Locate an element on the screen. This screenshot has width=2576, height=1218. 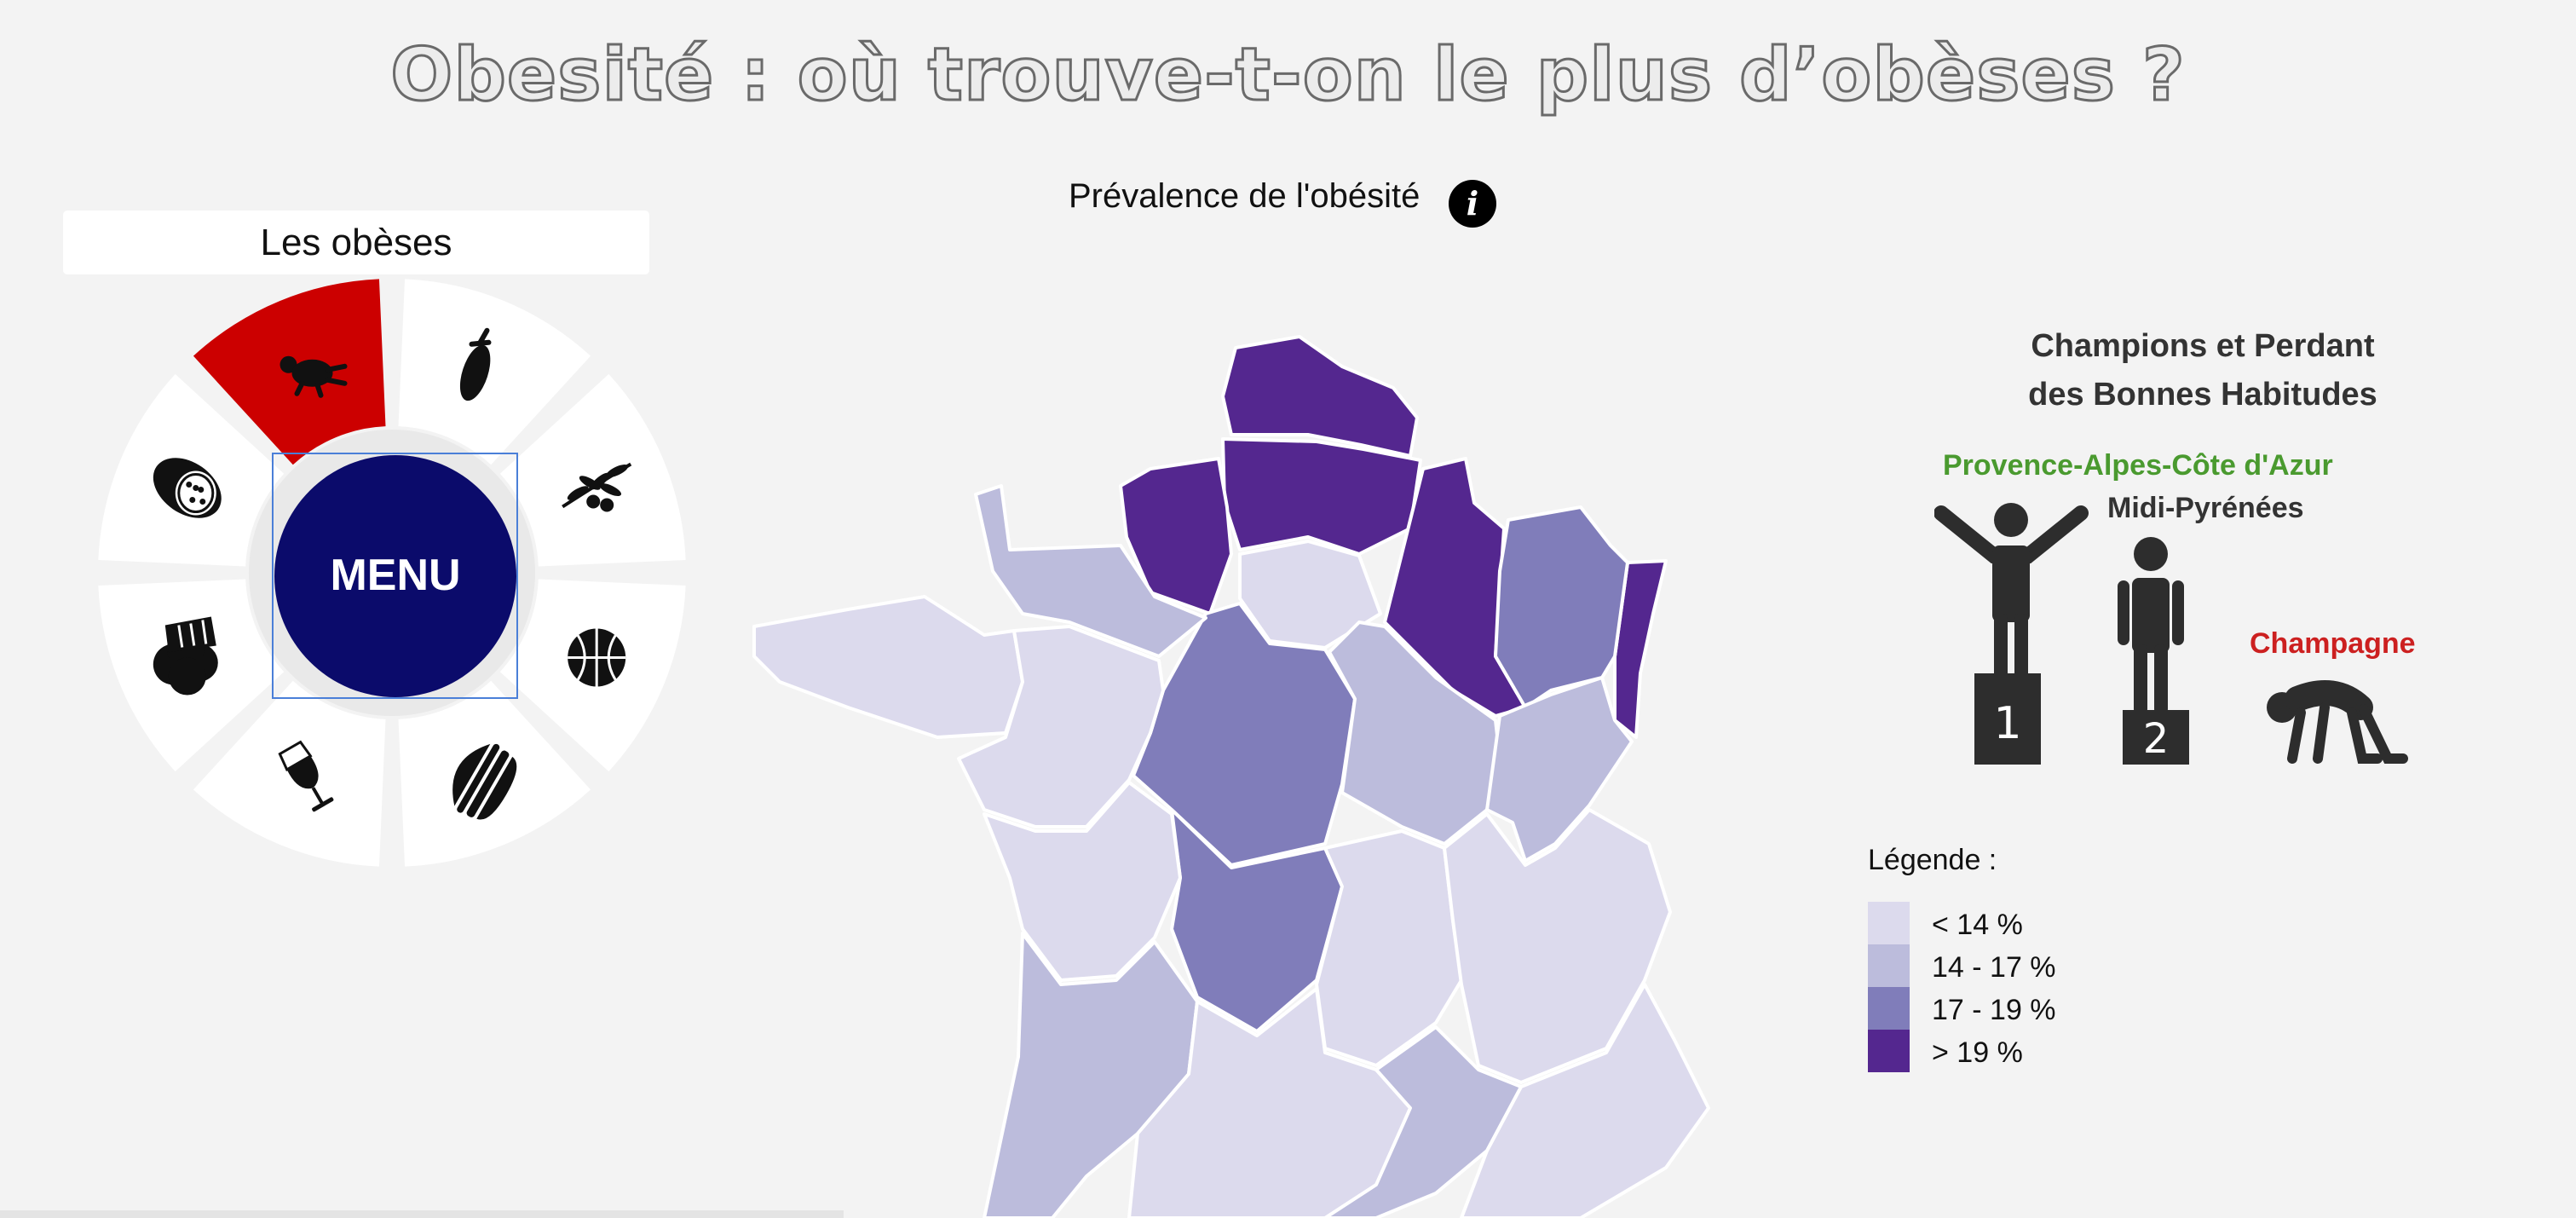
horizontal-scrollbar is located at coordinates (422, 1214).